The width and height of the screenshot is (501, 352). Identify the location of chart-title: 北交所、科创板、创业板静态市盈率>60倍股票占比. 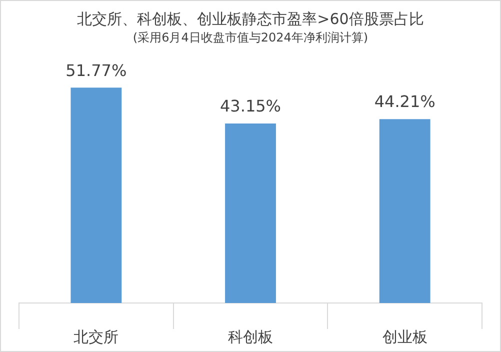
(250, 19).